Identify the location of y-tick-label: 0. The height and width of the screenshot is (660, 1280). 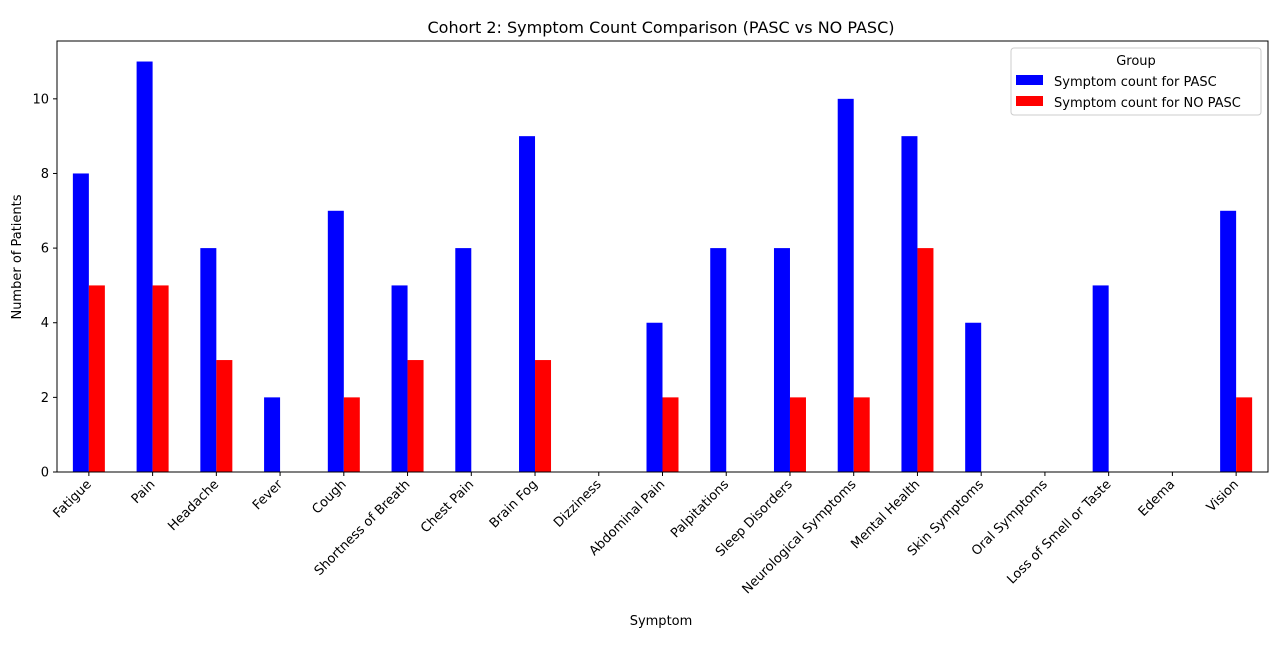
(45, 473).